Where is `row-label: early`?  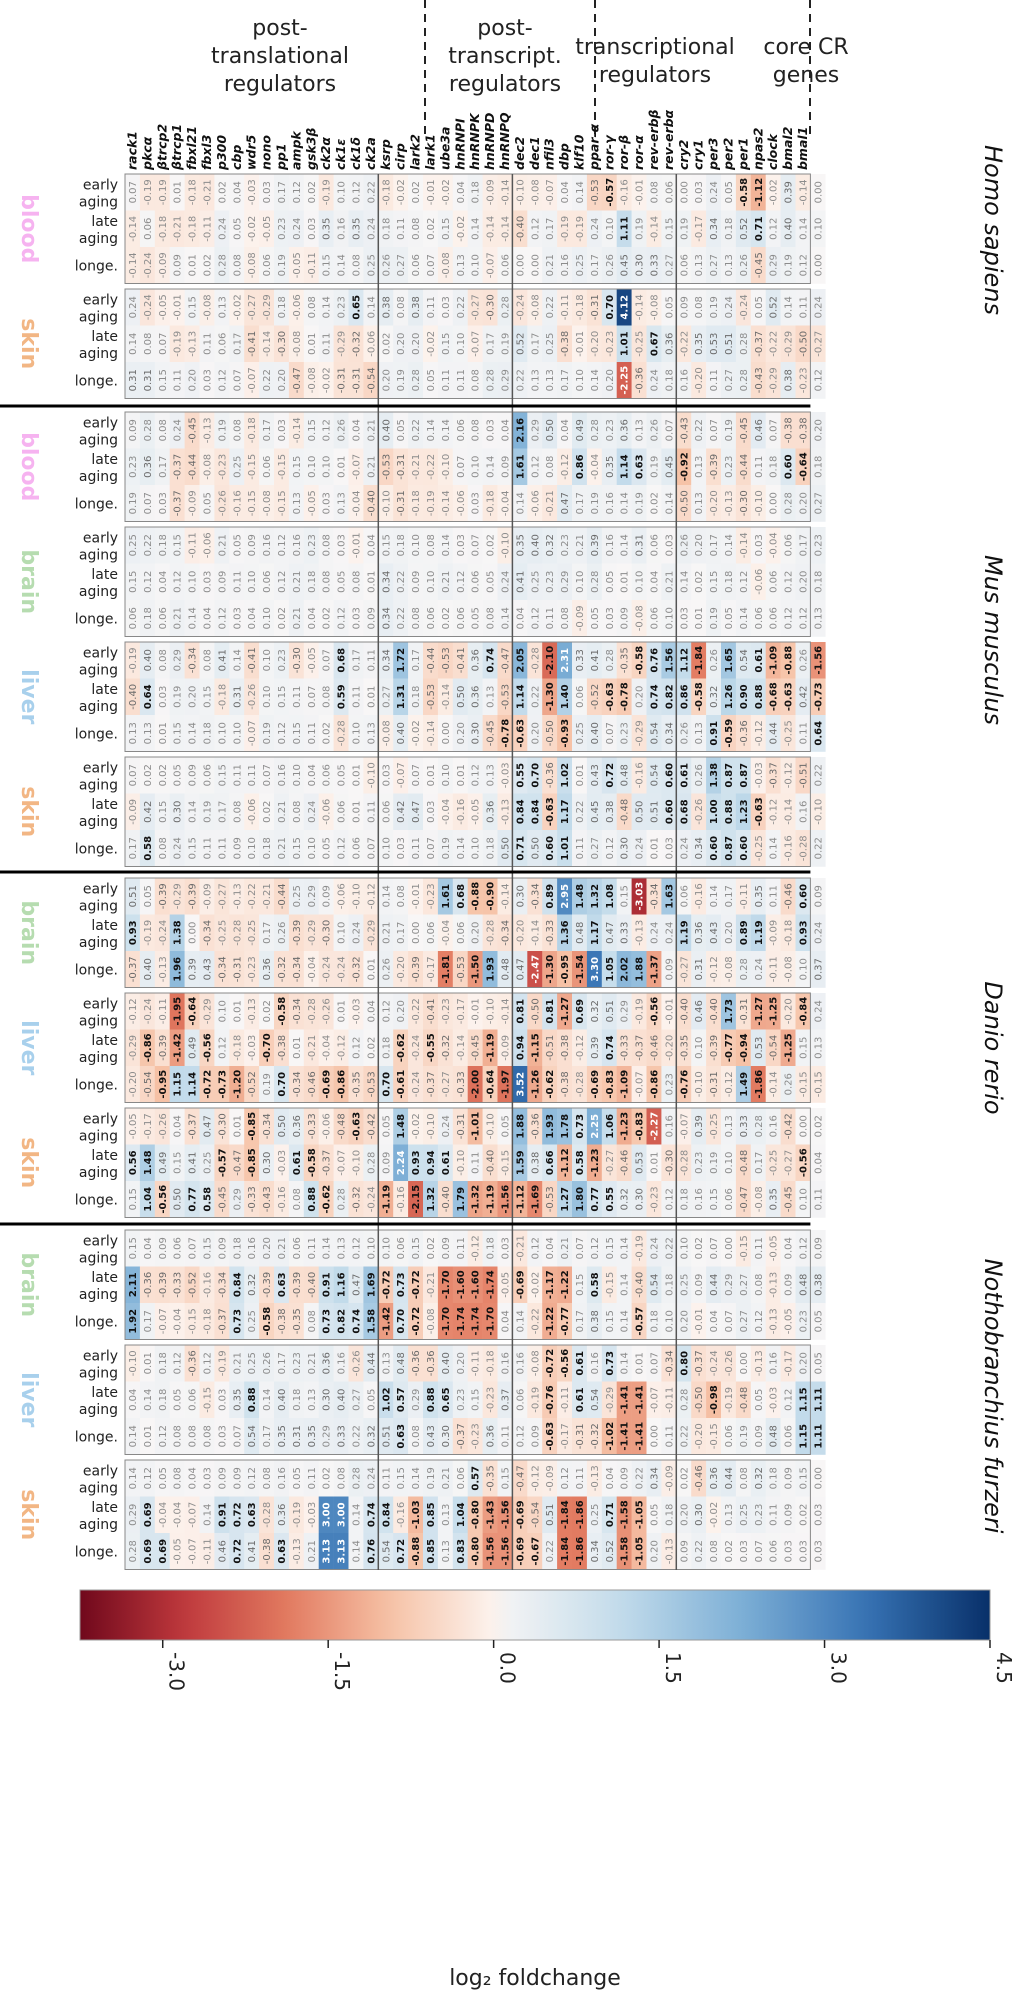
row-label: early is located at coordinates (100, 300).